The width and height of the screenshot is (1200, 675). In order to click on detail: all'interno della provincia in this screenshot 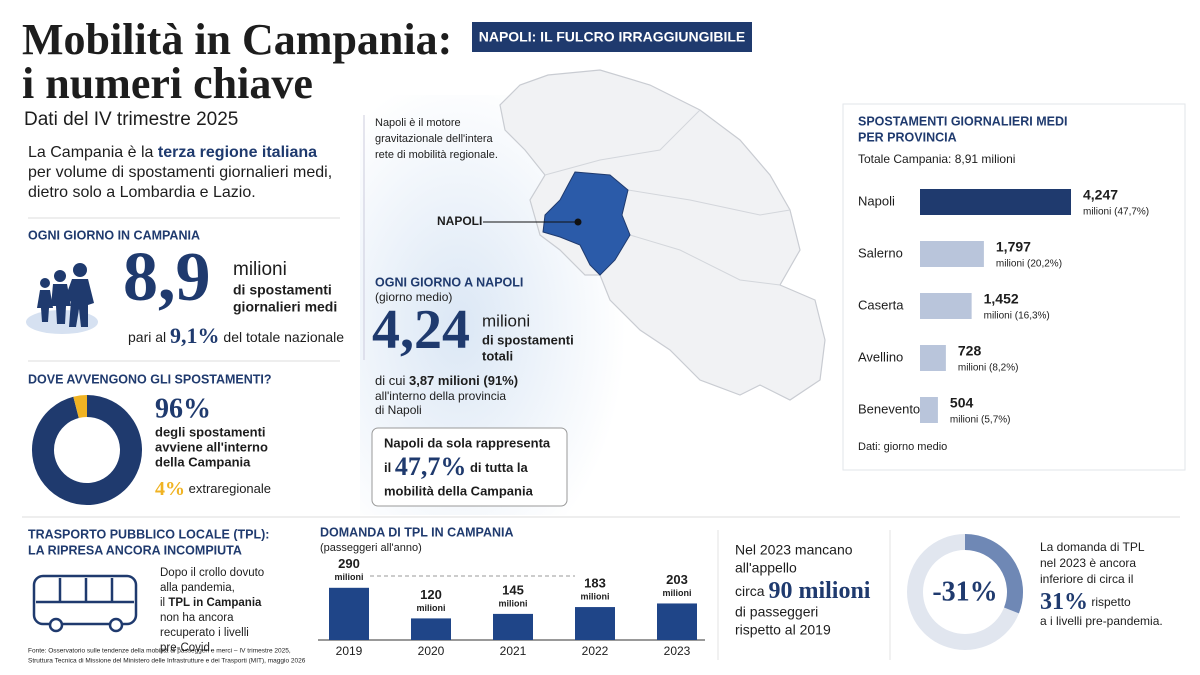, I will do `click(440, 396)`.